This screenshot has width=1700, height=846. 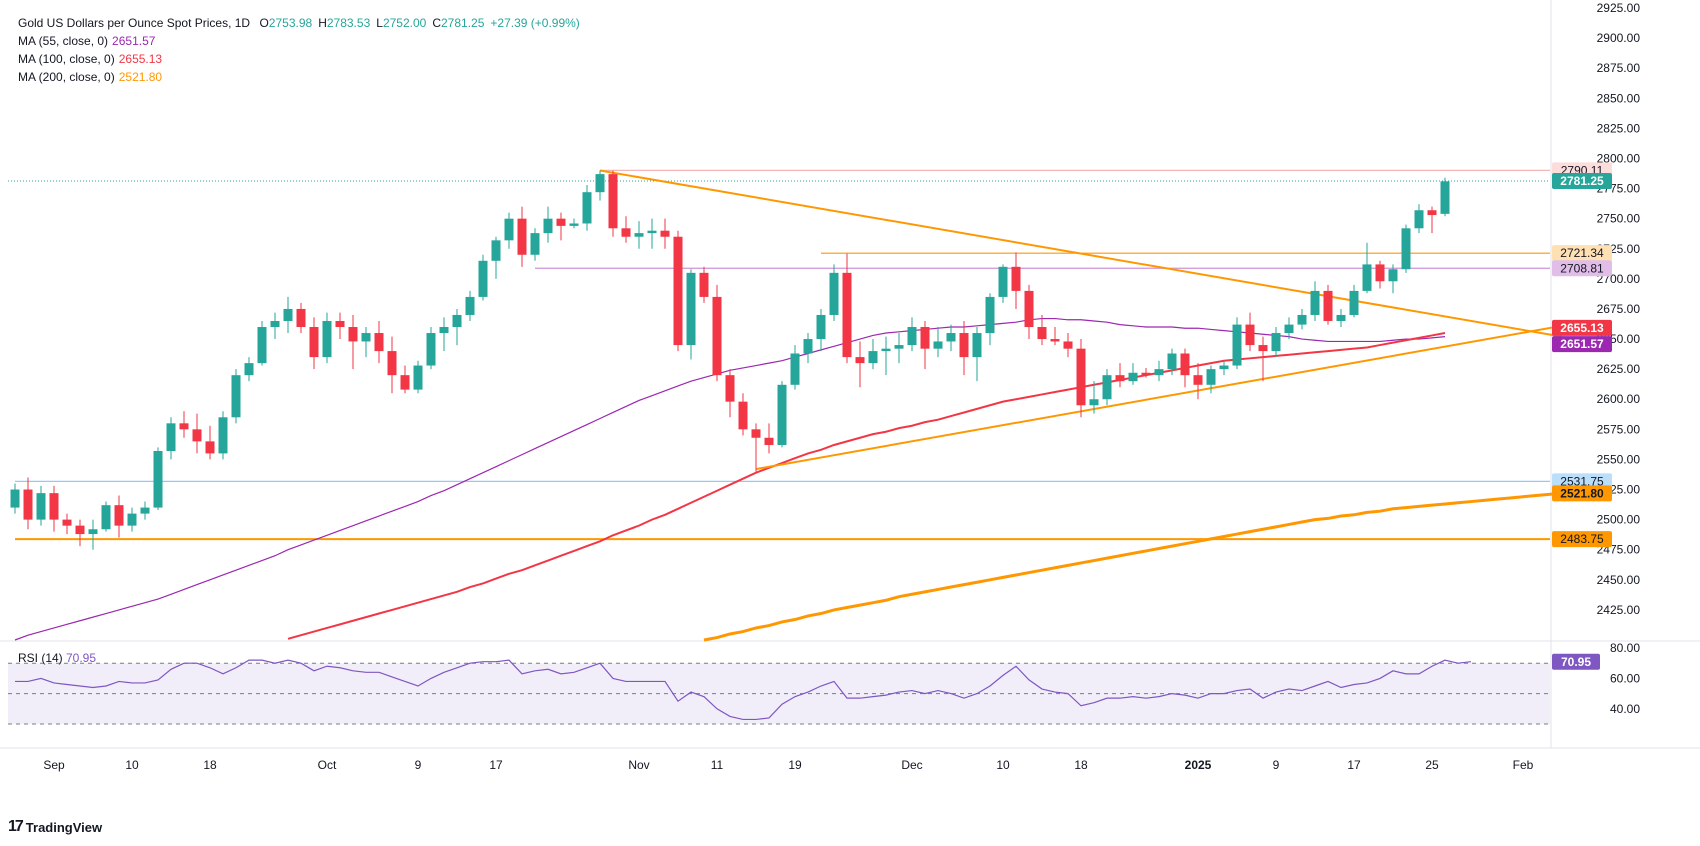 I want to click on tradingview-name: TradingView, so click(x=64, y=827).